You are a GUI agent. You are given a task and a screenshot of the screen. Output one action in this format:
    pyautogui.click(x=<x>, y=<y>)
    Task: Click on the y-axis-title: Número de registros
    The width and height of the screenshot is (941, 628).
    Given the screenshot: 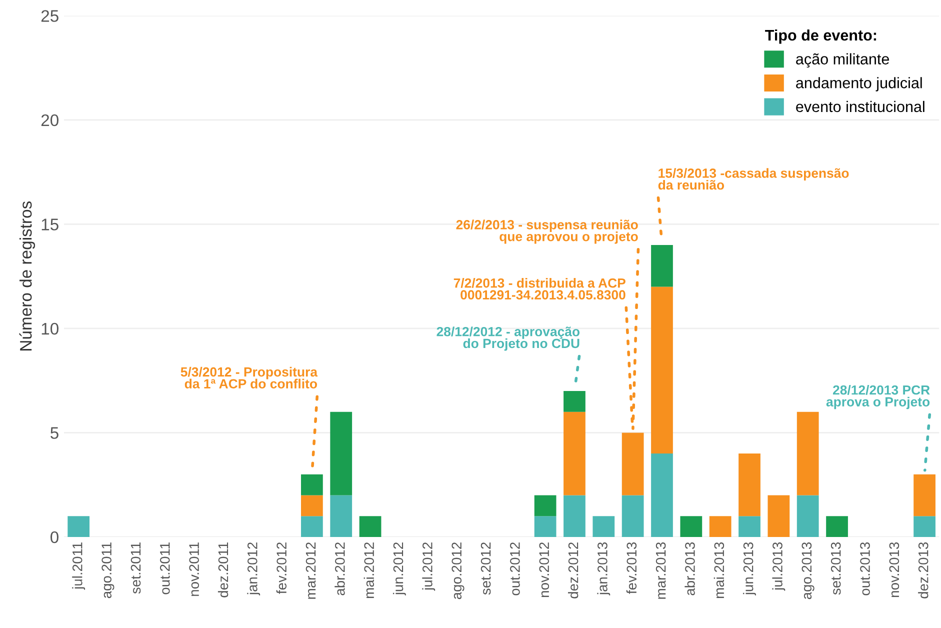 What is the action you would take?
    pyautogui.click(x=27, y=275)
    